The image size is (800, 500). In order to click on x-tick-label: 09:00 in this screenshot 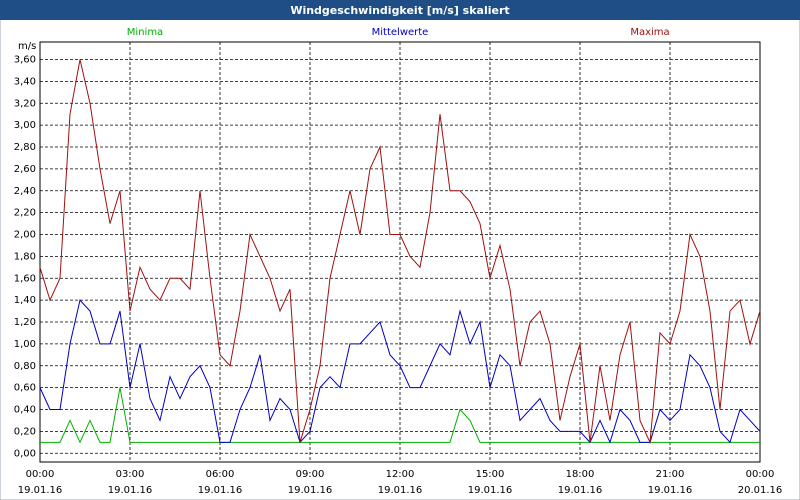, I will do `click(310, 474)`.